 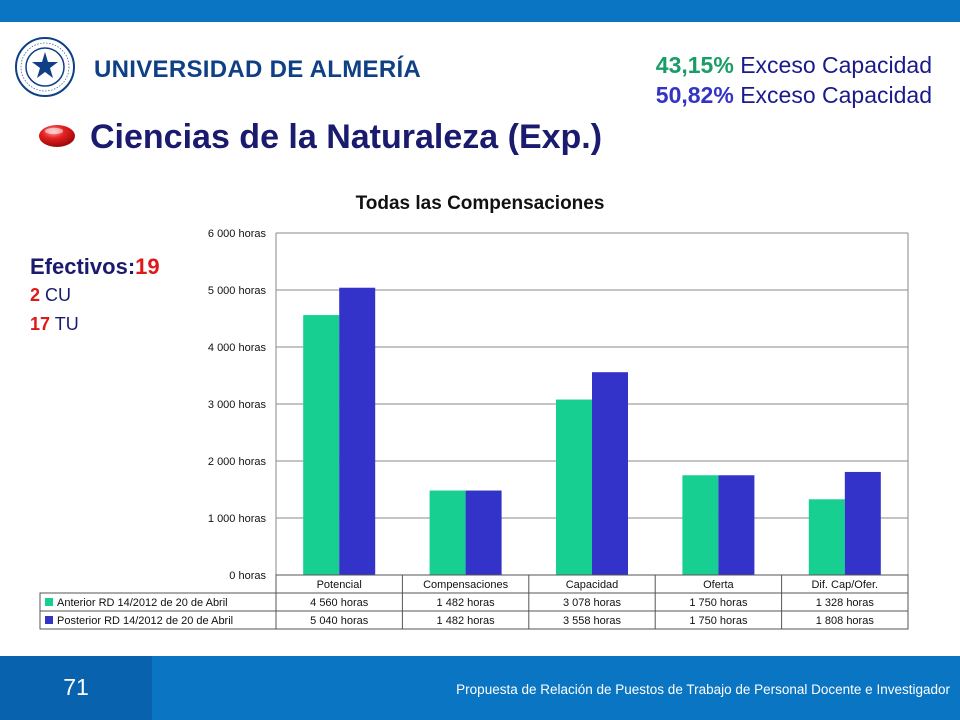 I want to click on y-tick-label: 4 000 horas, so click(x=237, y=348).